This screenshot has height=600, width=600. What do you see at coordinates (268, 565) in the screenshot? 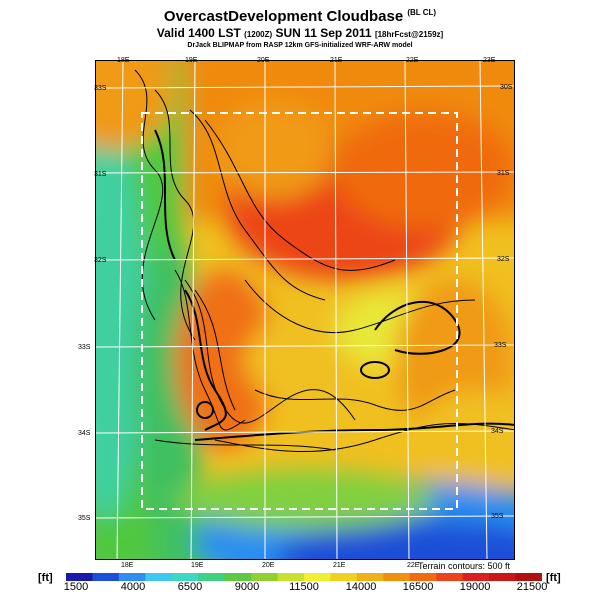
I see `lon-label-bottom: 20E` at bounding box center [268, 565].